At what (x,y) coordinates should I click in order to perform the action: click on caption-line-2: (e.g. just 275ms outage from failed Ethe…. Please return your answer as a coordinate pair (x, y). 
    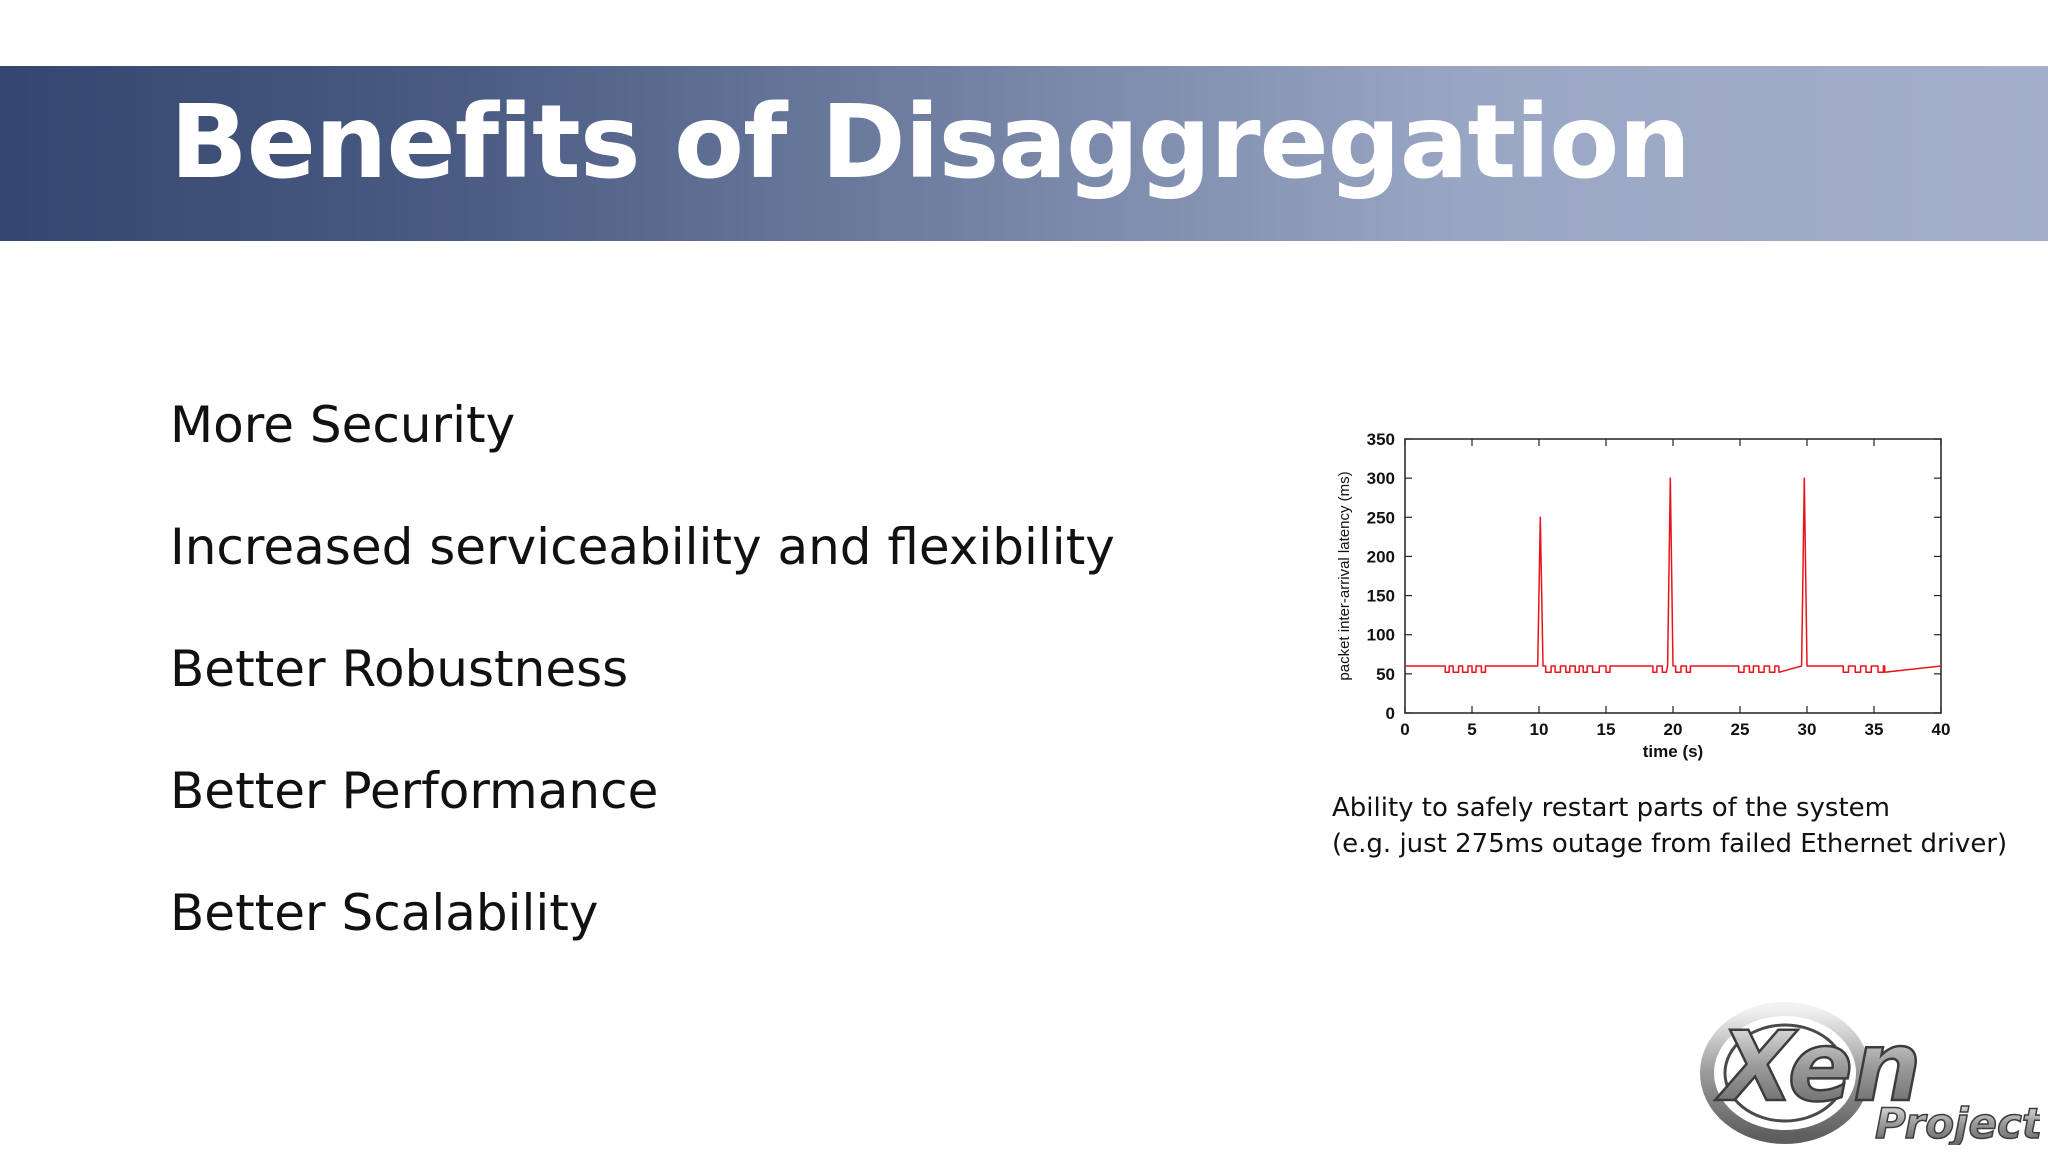
    Looking at the image, I should click on (1670, 844).